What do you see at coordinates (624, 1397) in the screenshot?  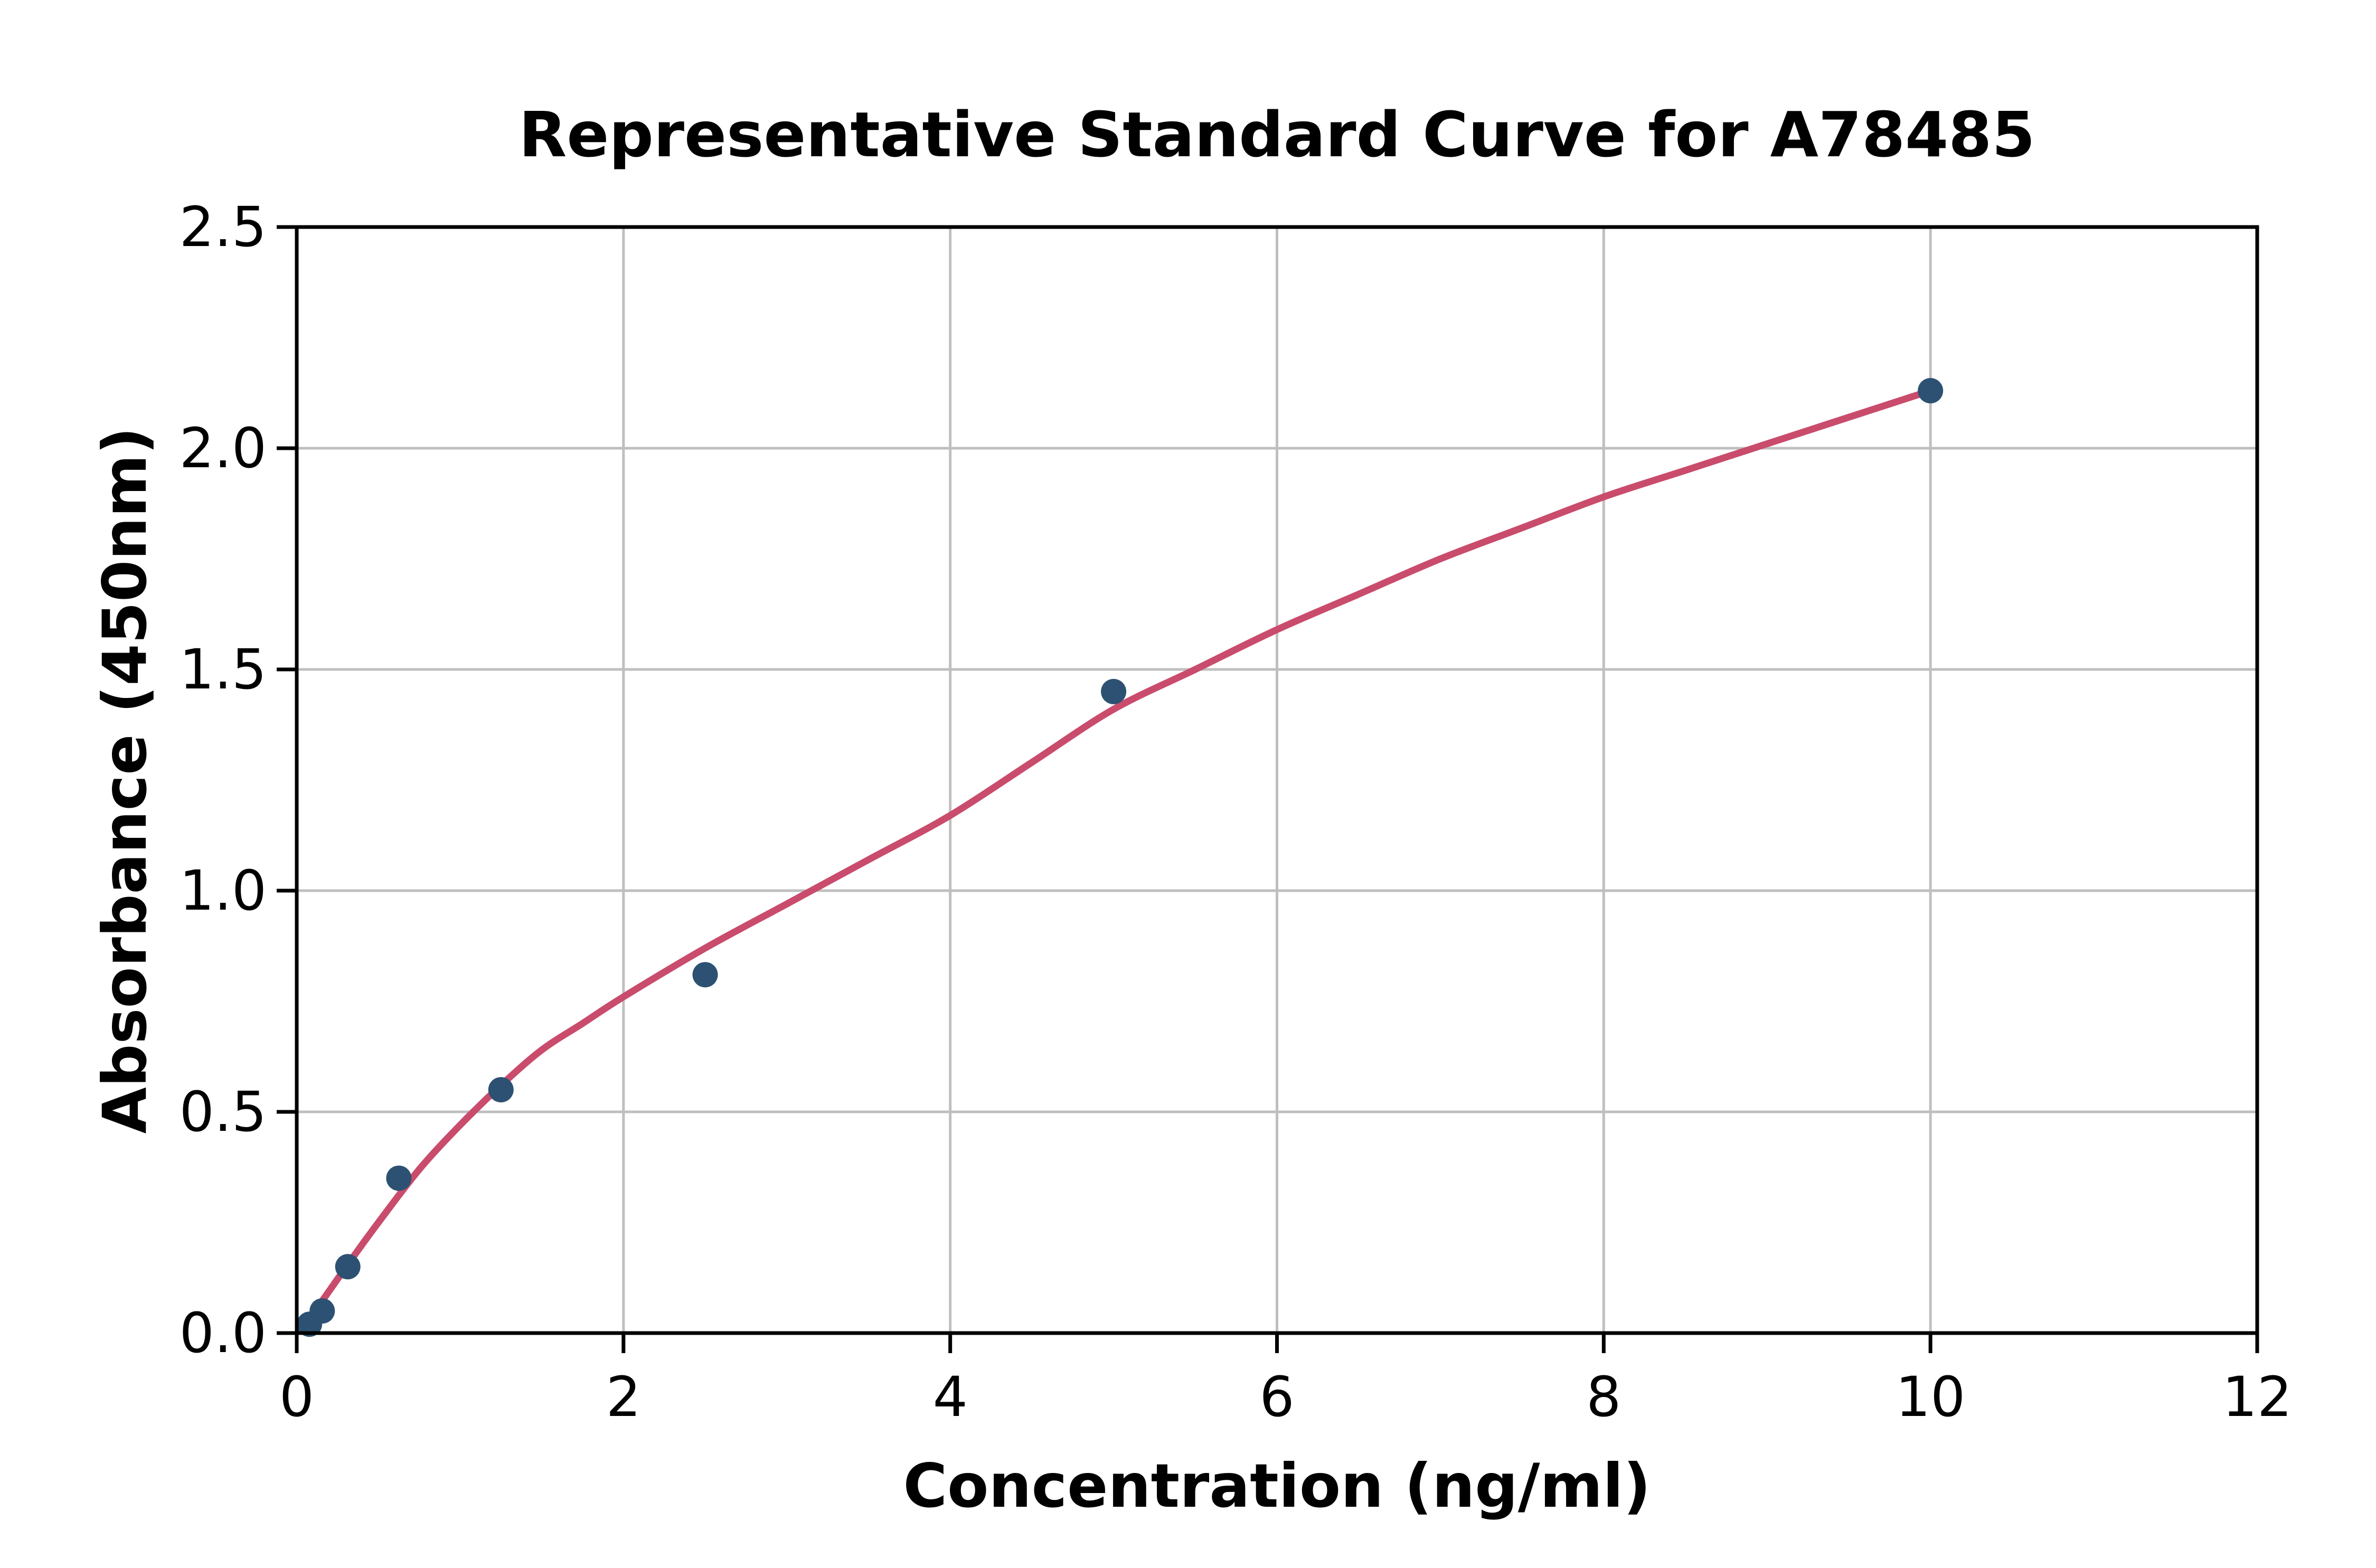 I see `x-tick-label-2: 2` at bounding box center [624, 1397].